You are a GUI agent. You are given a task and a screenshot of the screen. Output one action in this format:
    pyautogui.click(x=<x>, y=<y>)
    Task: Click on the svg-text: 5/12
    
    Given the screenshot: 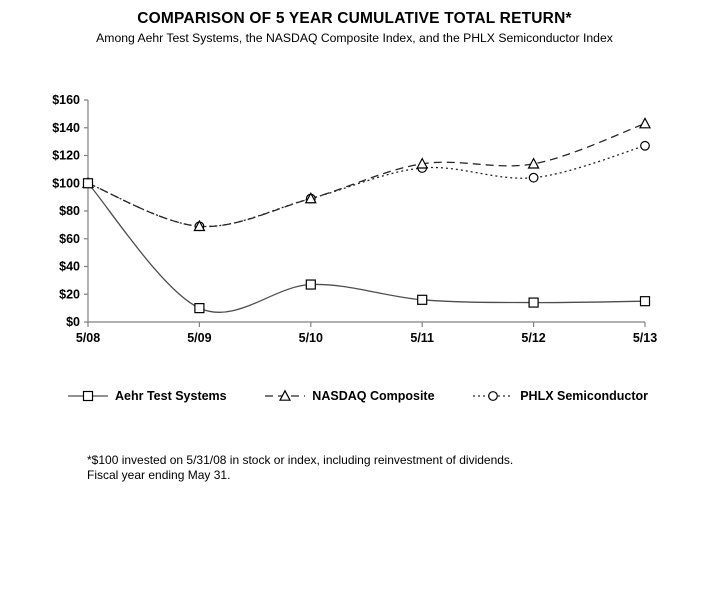 What is the action you would take?
    pyautogui.click(x=533, y=338)
    